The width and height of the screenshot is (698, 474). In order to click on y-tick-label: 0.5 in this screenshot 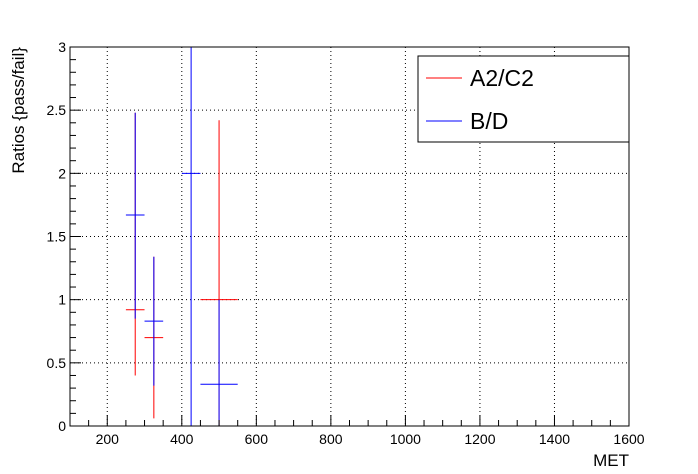, I will do `click(57, 363)`.